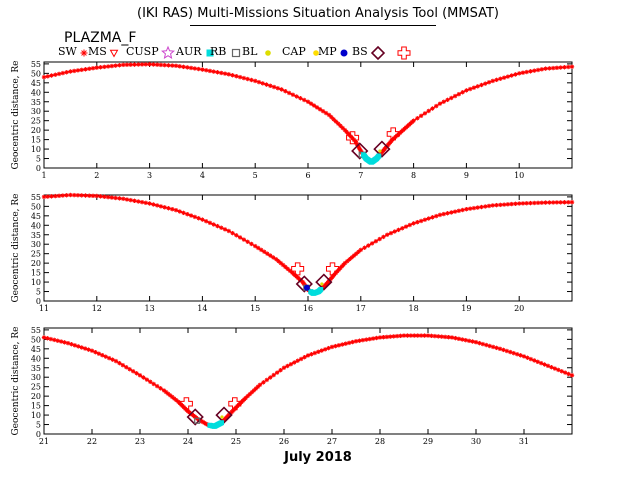 The width and height of the screenshot is (636, 500). I want to click on legend-symbol-cusp, so click(168, 52).